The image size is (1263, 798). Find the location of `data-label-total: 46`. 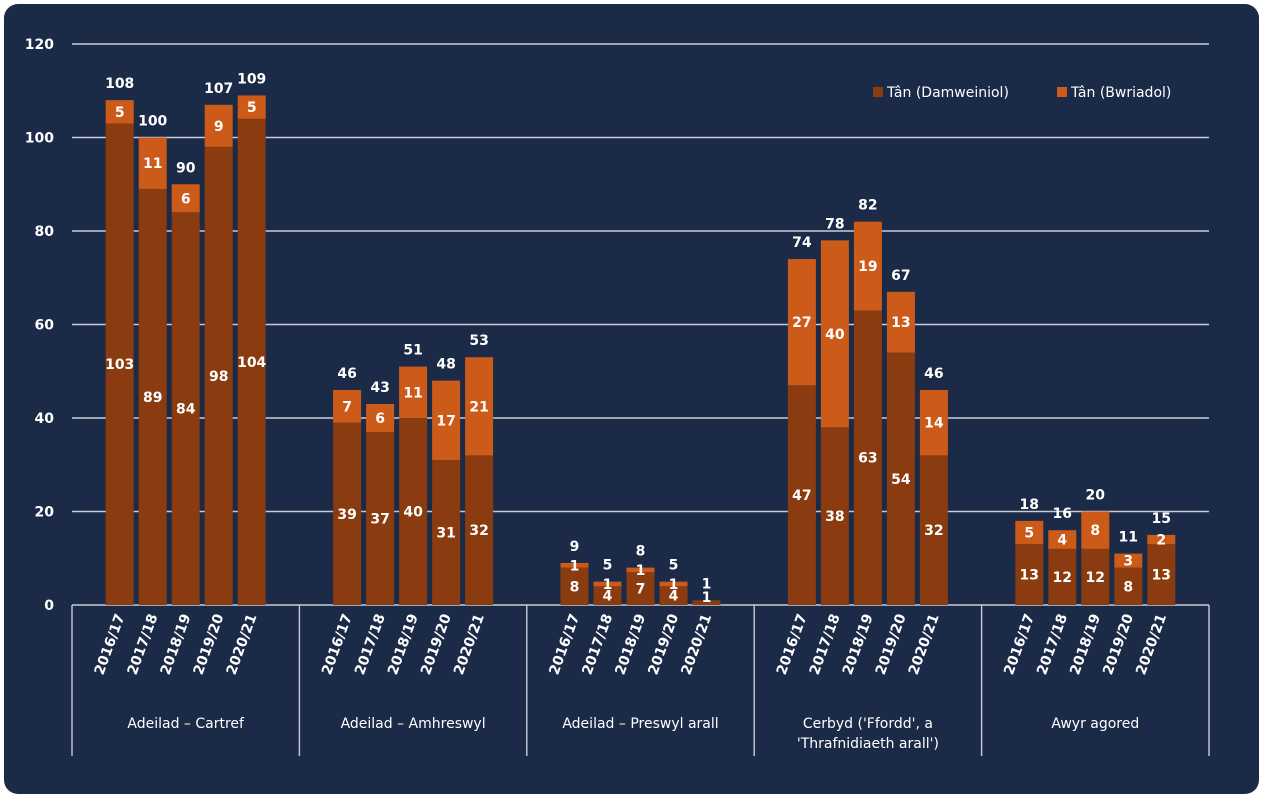

data-label-total: 46 is located at coordinates (933, 374).